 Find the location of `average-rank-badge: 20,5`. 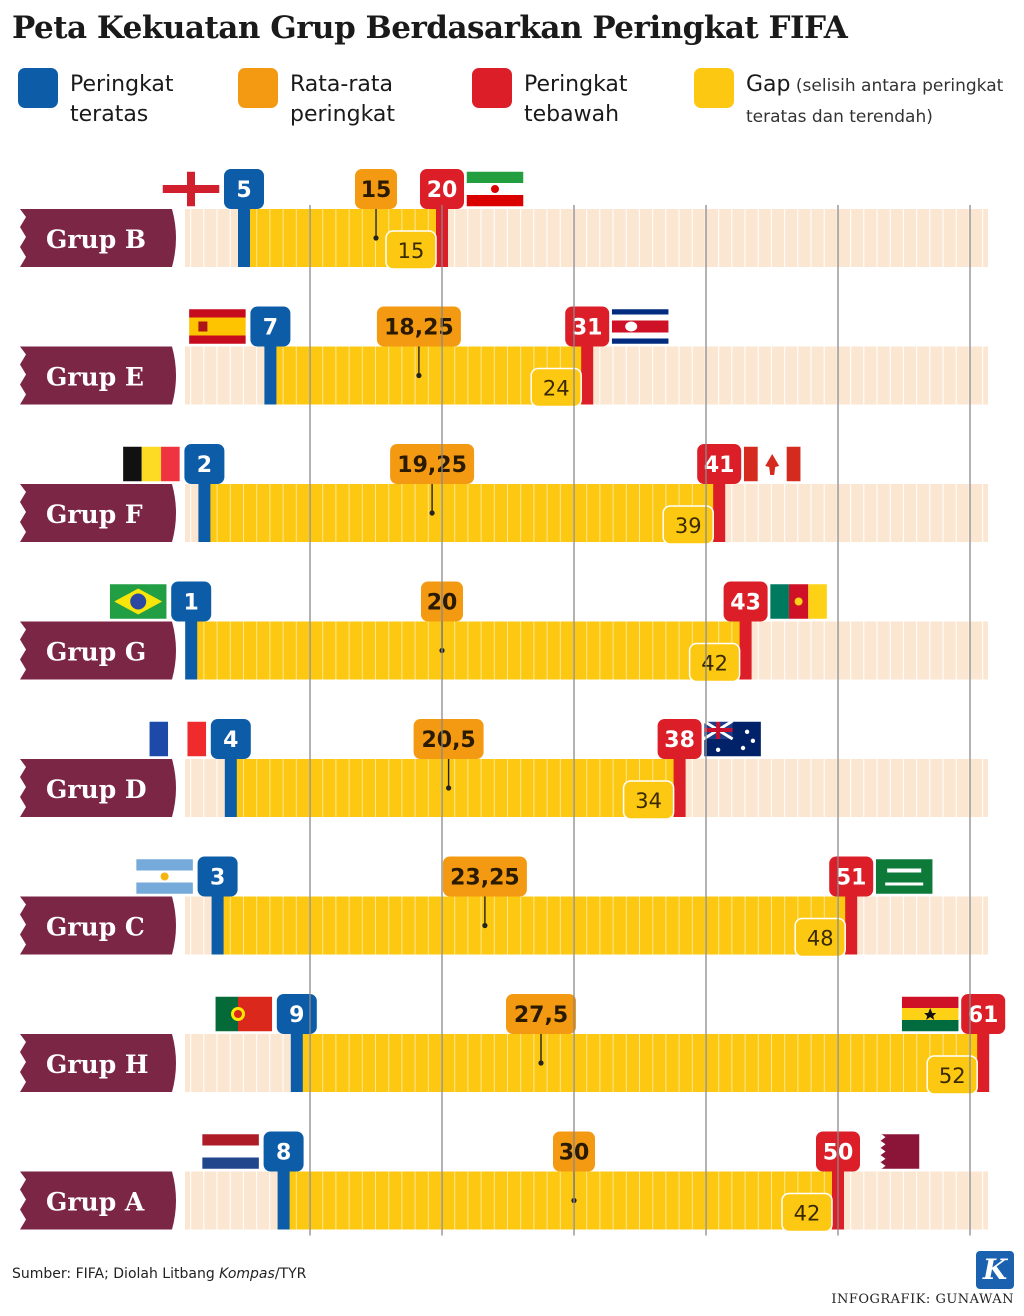

average-rank-badge: 20,5 is located at coordinates (448, 739).